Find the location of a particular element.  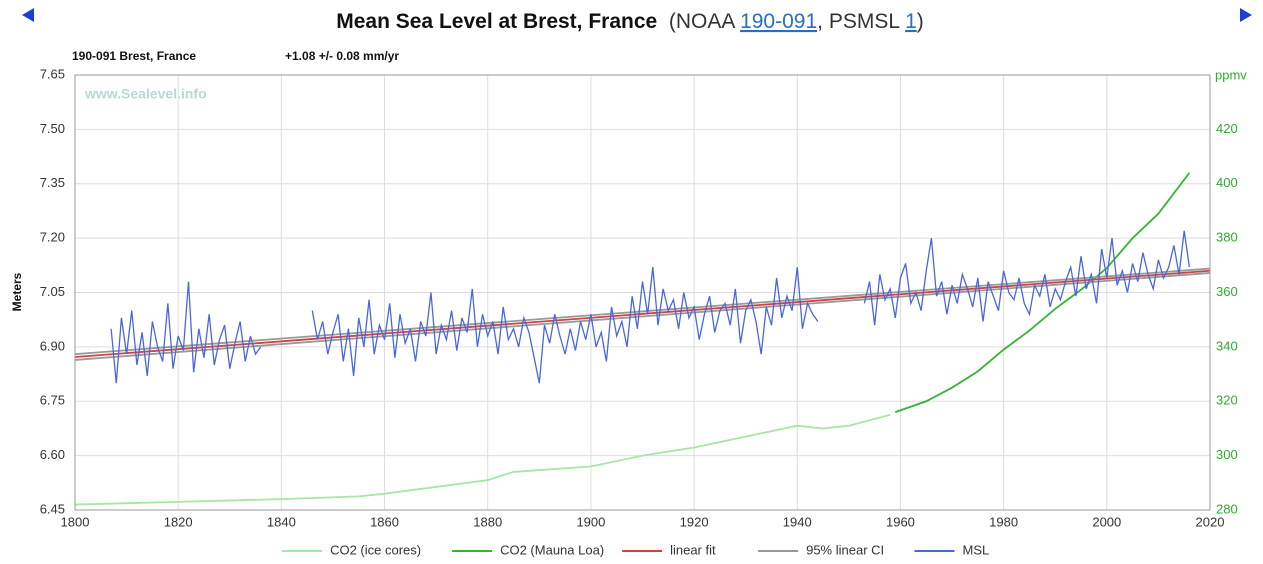

legend-label: MSL is located at coordinates (976, 549).